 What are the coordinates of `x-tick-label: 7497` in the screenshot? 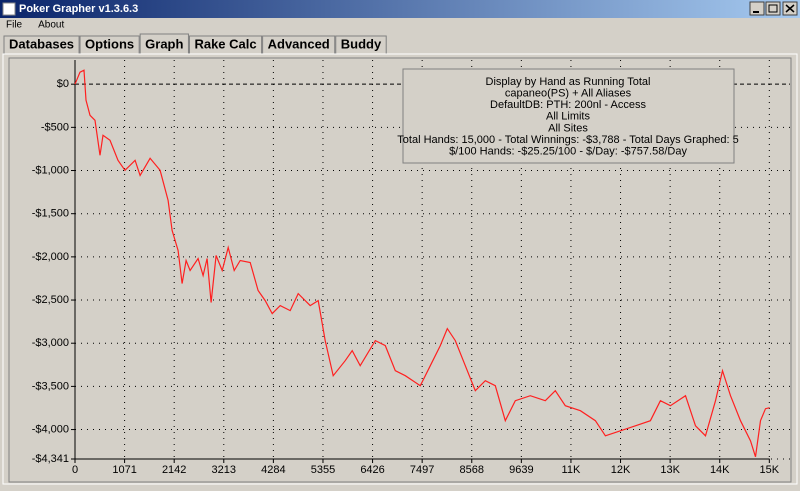 It's located at (422, 470).